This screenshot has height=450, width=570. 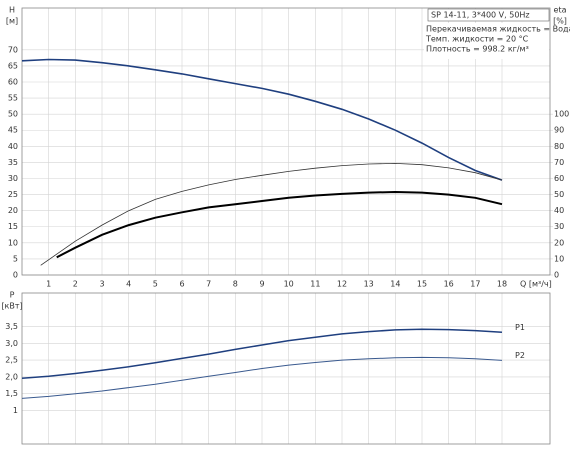 I want to click on y-tick-label: 2,0, so click(x=11, y=376).